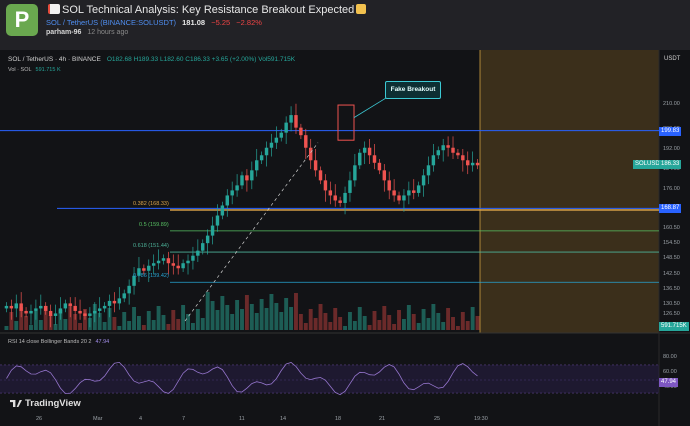 The width and height of the screenshot is (690, 426). Describe the element at coordinates (58, 342) in the screenshot. I see `rsi-legend: RSI 14 close Bollinger Bands 20 2 47.94` at that location.